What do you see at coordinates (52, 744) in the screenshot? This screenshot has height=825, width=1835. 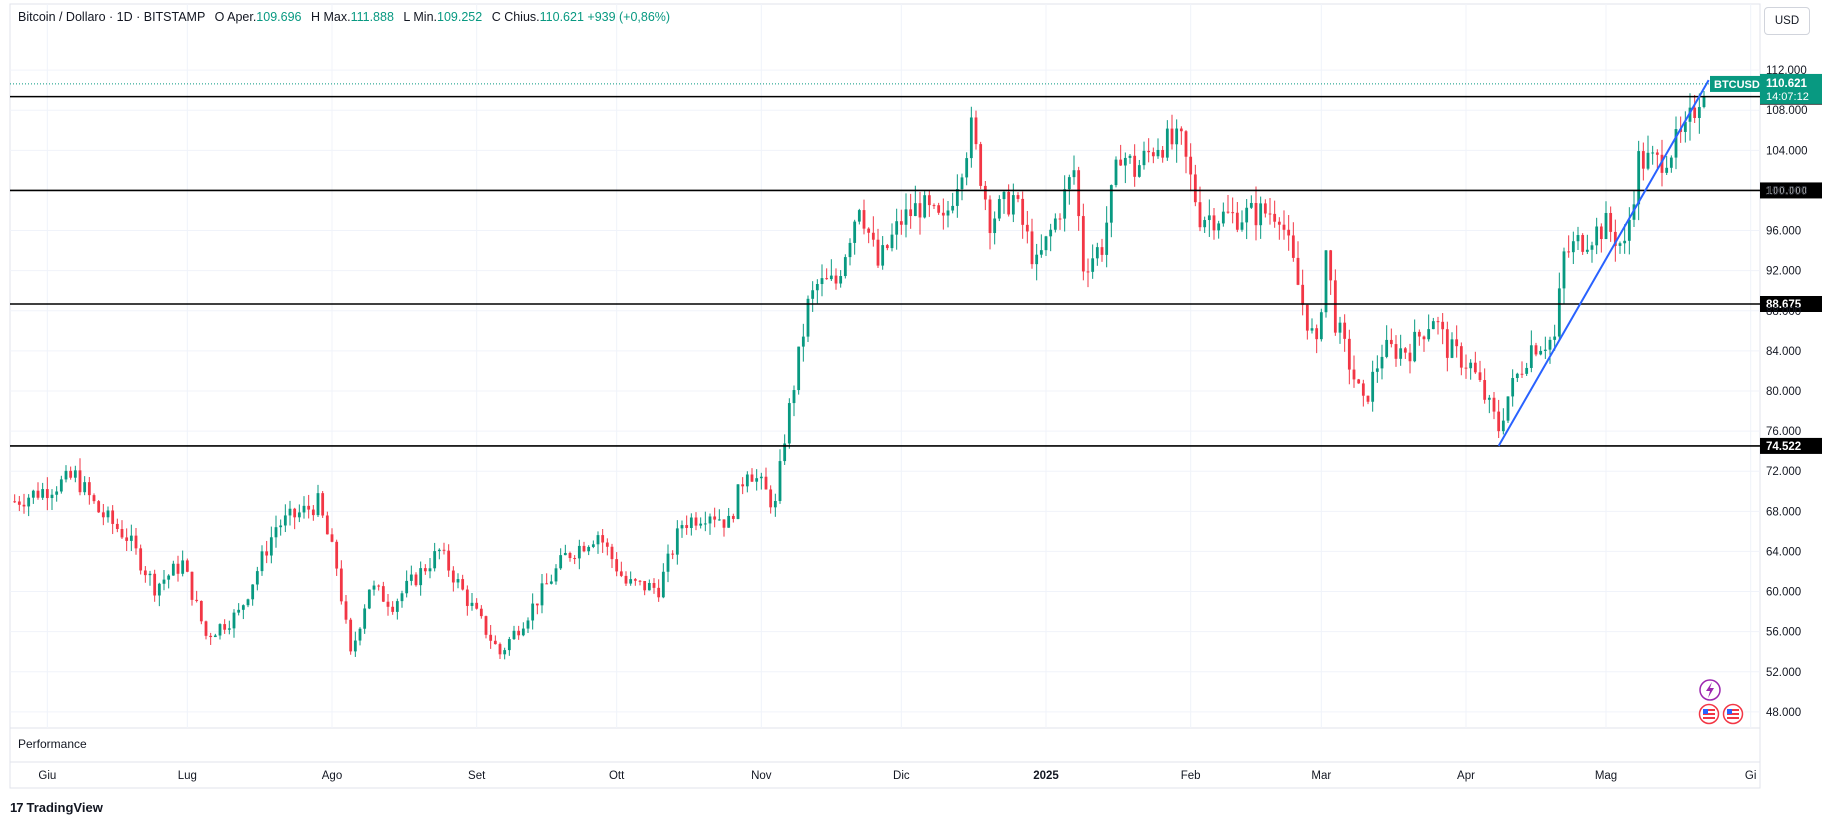 I see `performance-label: Performance` at bounding box center [52, 744].